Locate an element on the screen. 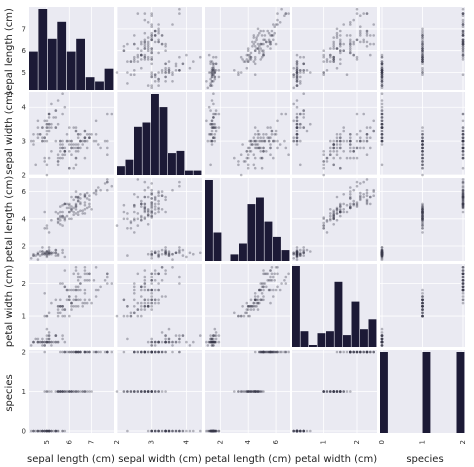 The image size is (474, 467). x-tick-label: 5 is located at coordinates (47, 442).